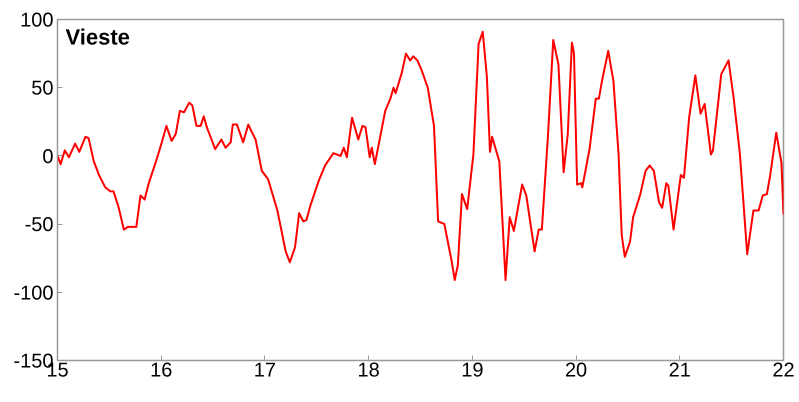 The height and width of the screenshot is (402, 799). I want to click on x-tick-label: 22, so click(783, 371).